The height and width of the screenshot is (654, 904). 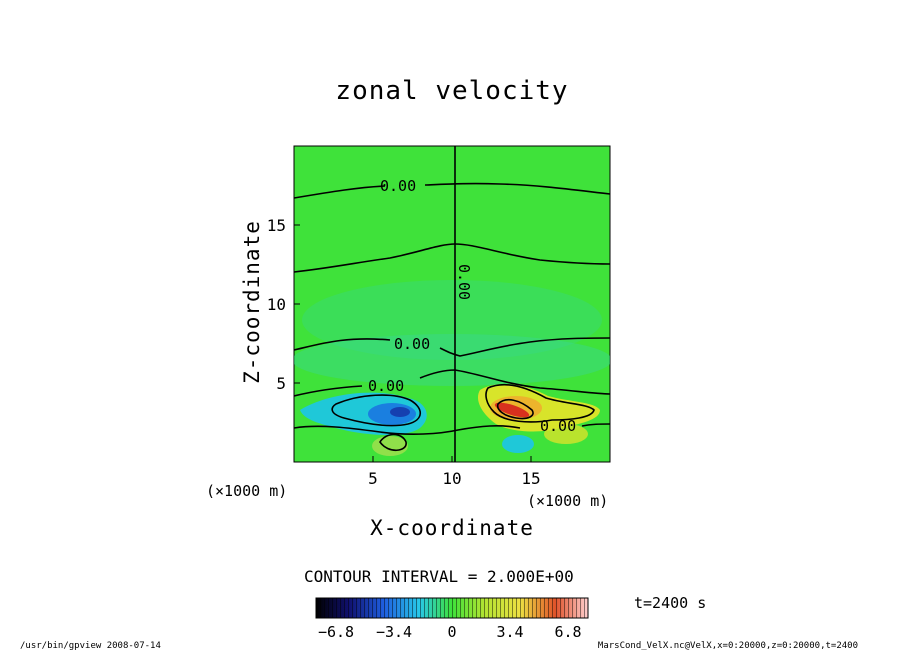 I want to click on positive-lower, so click(x=518, y=444).